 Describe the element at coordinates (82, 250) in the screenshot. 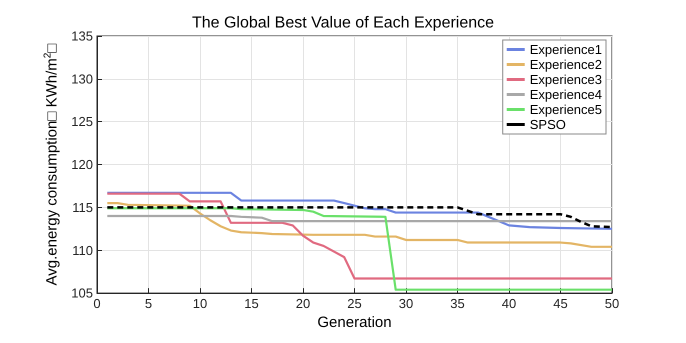

I see `y-tick-label: 110` at that location.